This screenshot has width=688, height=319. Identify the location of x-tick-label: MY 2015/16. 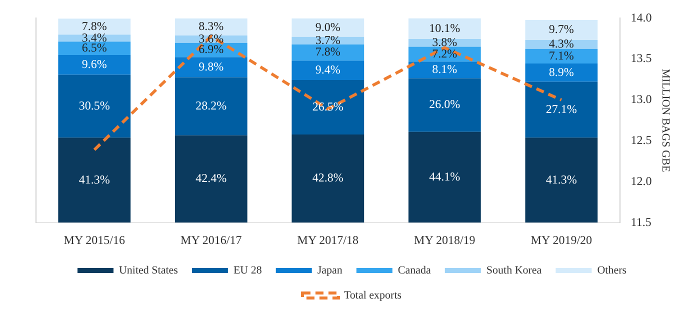
(94, 239).